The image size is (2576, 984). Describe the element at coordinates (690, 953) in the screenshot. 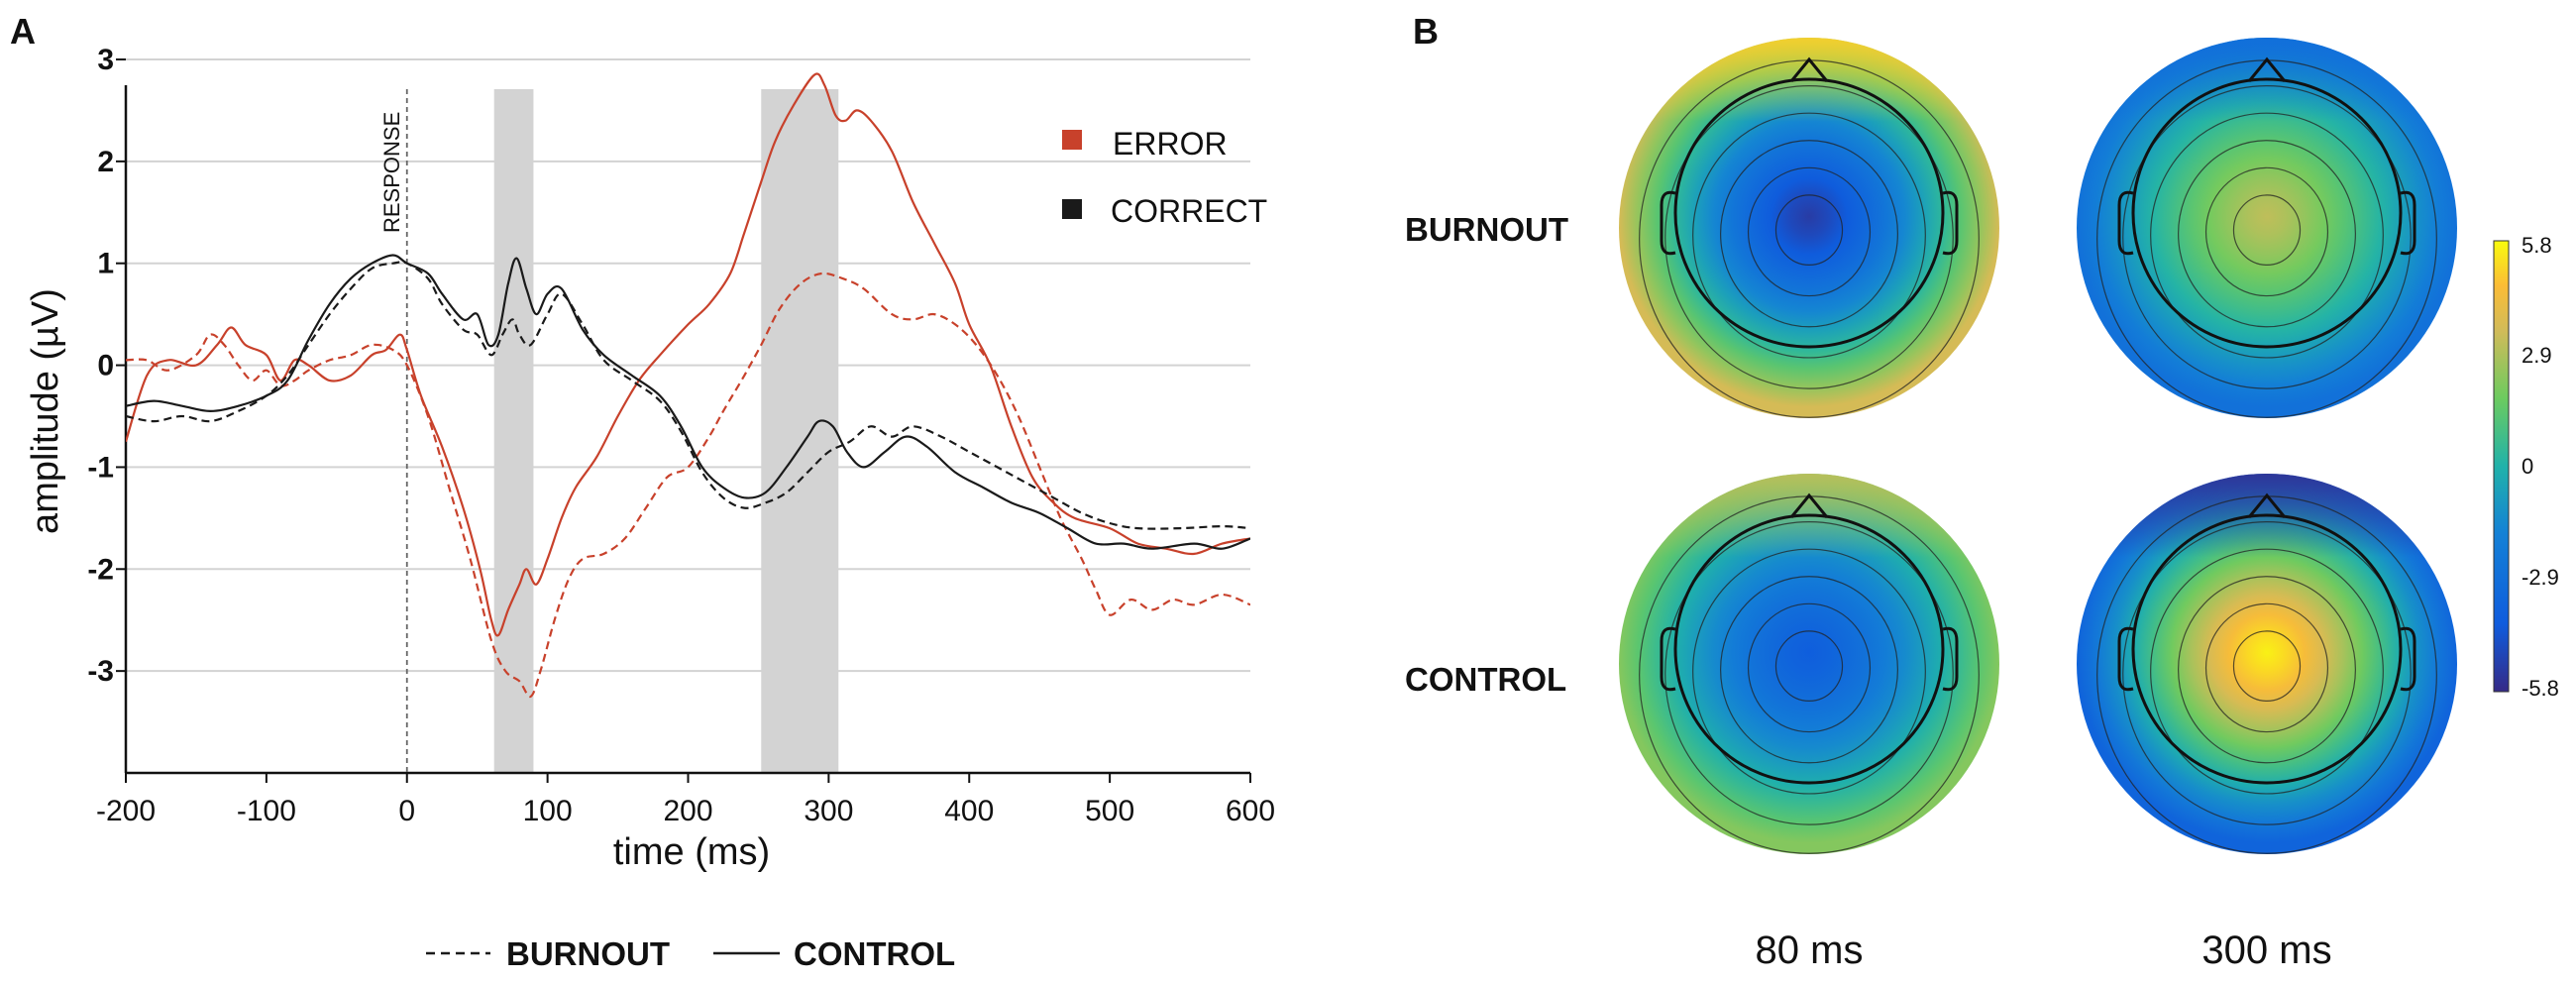

I see `group-legend: BURNOUT CONTROL` at that location.